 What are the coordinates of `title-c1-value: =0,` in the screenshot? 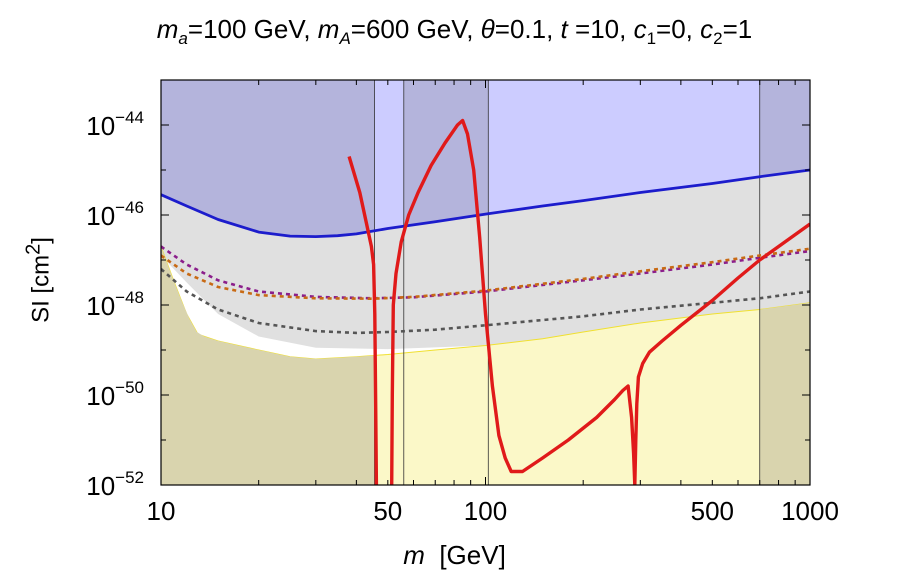 It's located at (678, 29).